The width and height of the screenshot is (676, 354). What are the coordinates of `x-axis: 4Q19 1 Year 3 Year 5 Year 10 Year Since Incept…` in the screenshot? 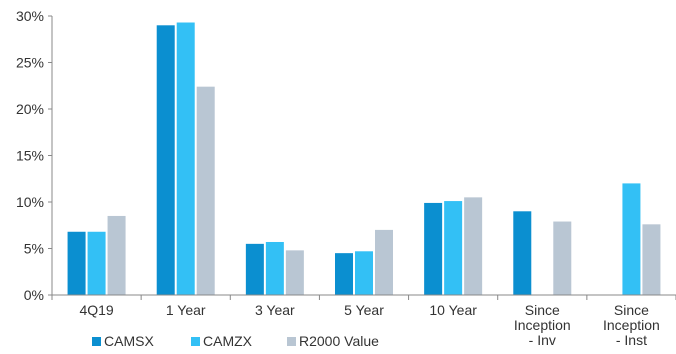 It's located at (363, 321).